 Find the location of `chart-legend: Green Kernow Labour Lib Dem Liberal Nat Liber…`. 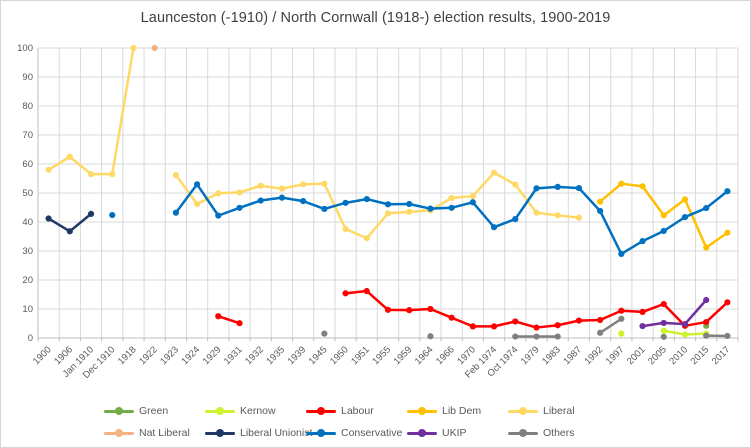

chart-legend: Green Kernow Labour Lib Dem Liberal Nat Liber… is located at coordinates (356, 422).